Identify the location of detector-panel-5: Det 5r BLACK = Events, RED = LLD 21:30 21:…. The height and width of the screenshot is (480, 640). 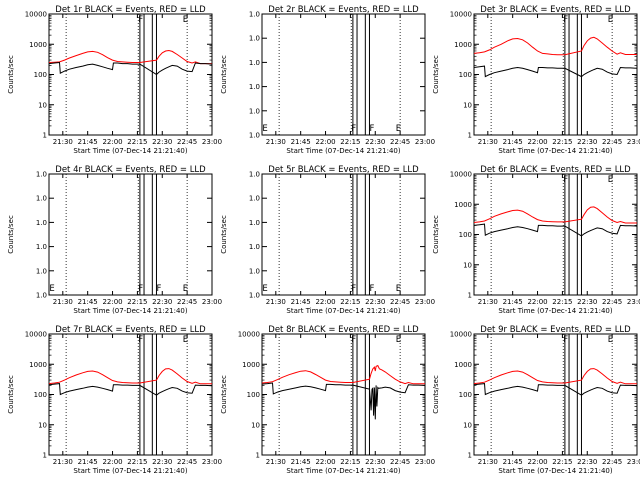
(327, 240).